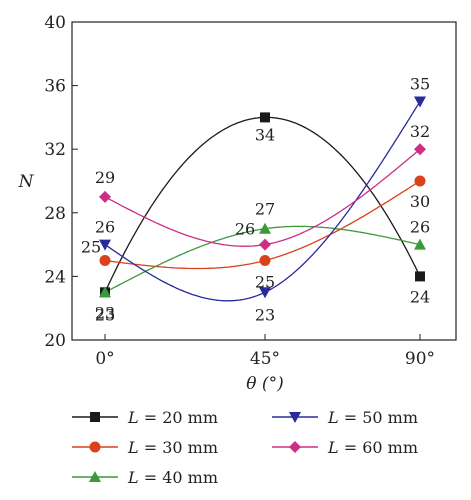 This screenshot has height=500, width=471. What do you see at coordinates (55, 341) in the screenshot?
I see `y-tick-label: 20` at bounding box center [55, 341].